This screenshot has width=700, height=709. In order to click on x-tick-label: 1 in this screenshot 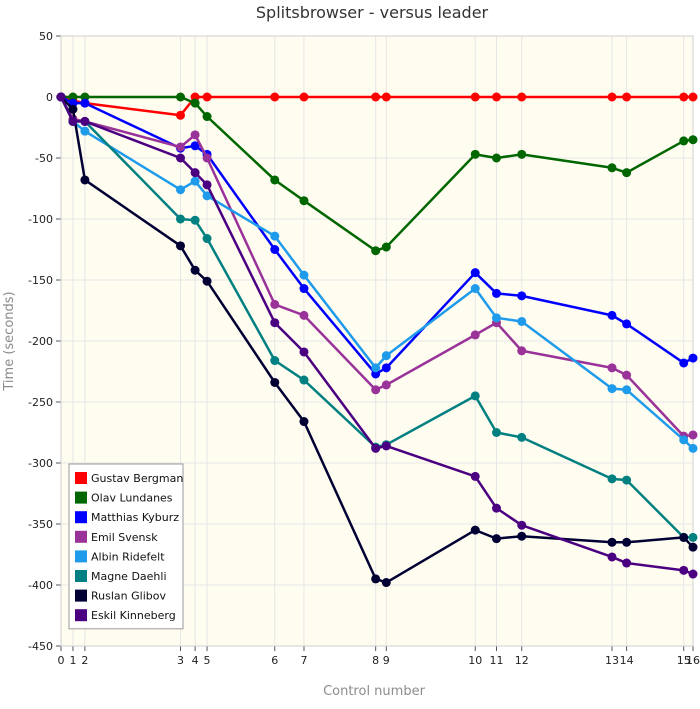, I will do `click(72, 660)`.